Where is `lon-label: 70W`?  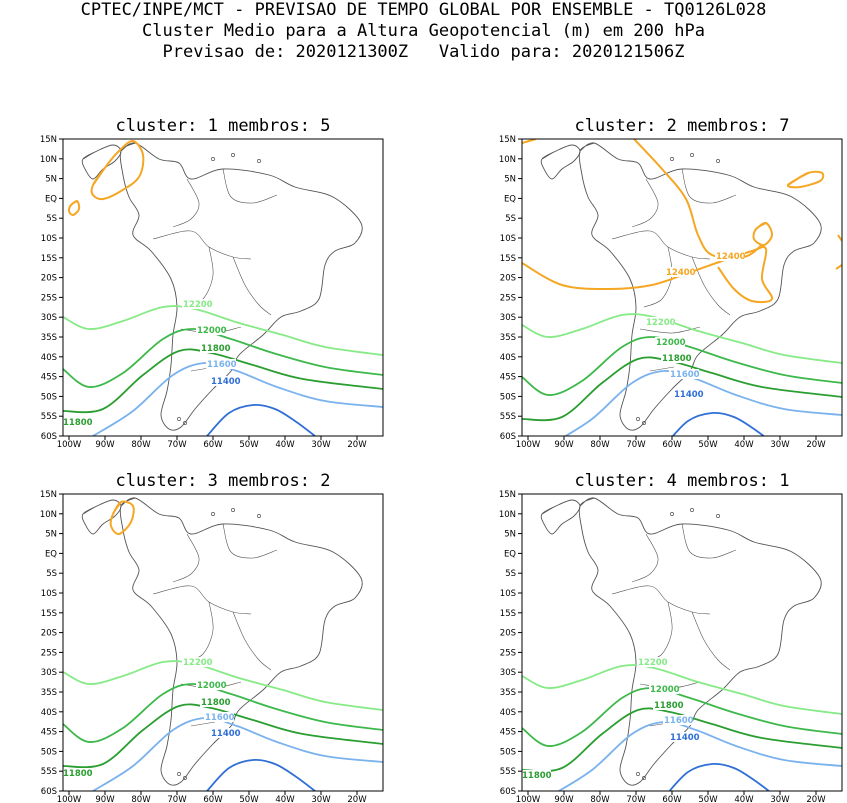 lon-label: 70W is located at coordinates (636, 799).